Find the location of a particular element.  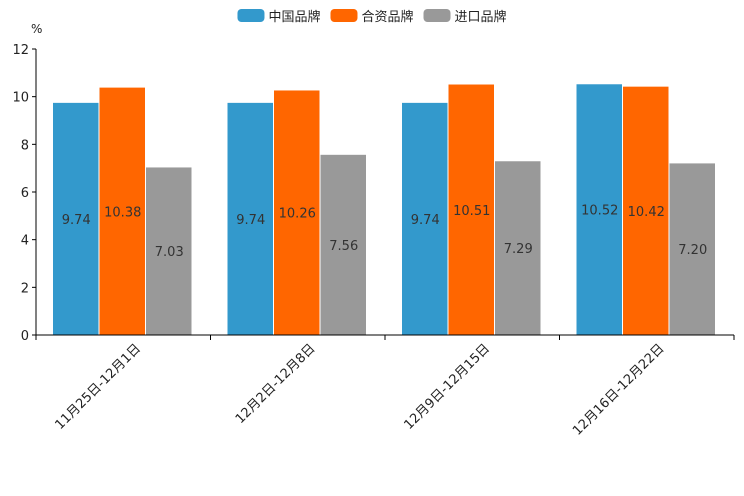

y-tick-label: 0 is located at coordinates (25, 336).